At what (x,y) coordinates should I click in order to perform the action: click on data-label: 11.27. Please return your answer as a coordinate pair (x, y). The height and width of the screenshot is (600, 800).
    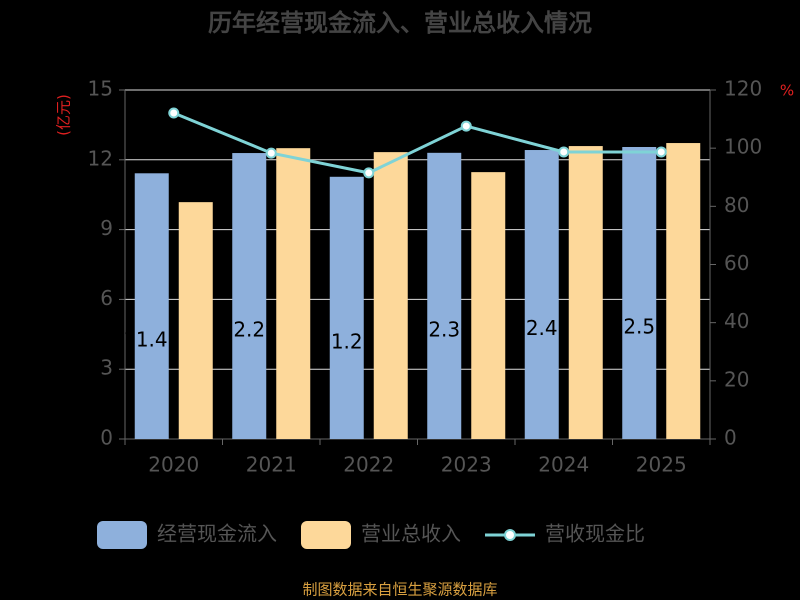
    Looking at the image, I should click on (346, 341).